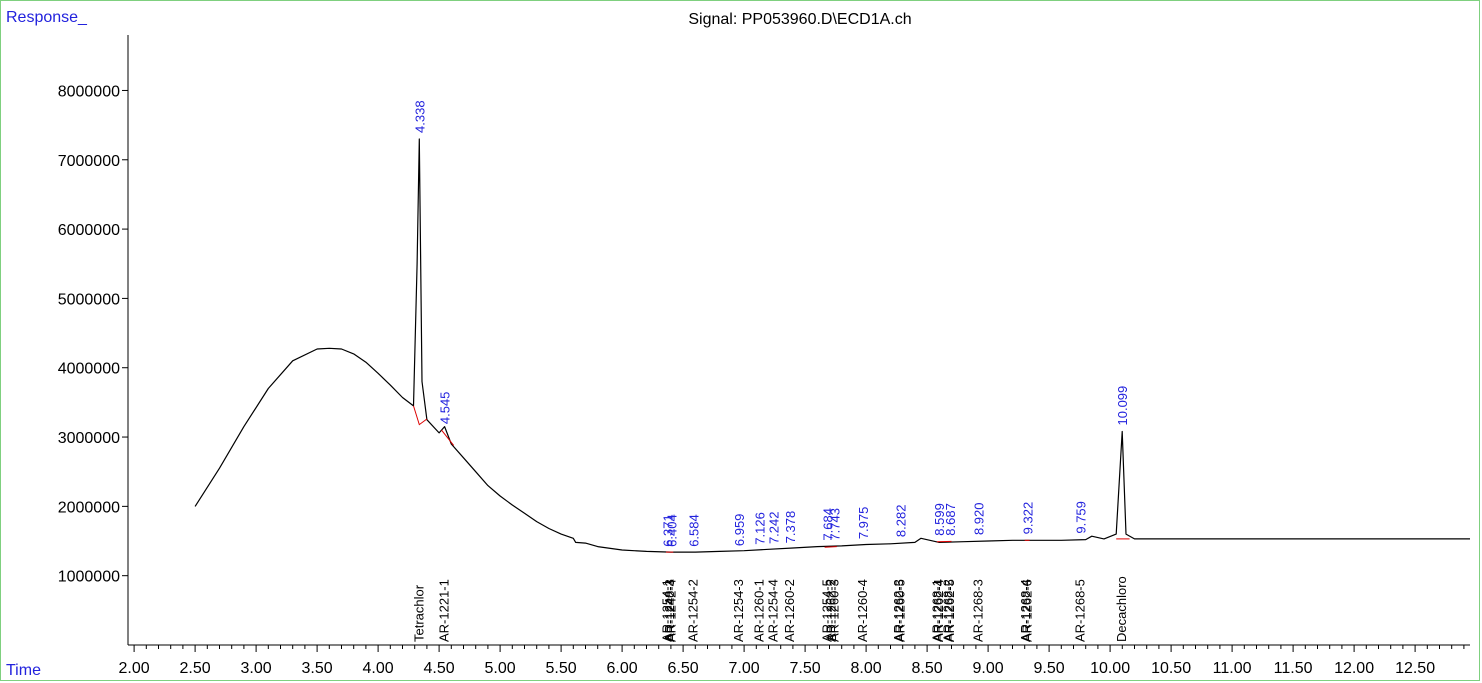 This screenshot has width=1482, height=683. What do you see at coordinates (977, 610) in the screenshot?
I see `compound-label: AR-1268-3` at bounding box center [977, 610].